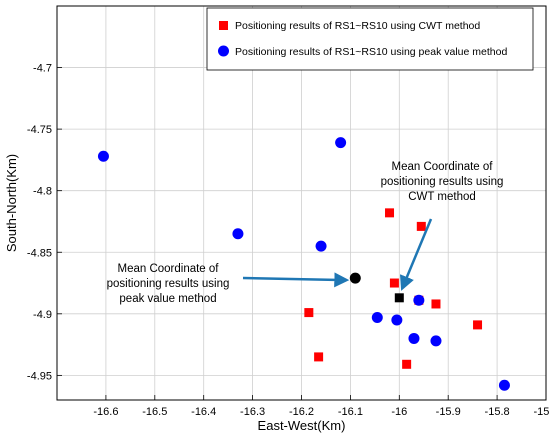 The height and width of the screenshot is (435, 550). Describe the element at coordinates (302, 425) in the screenshot. I see `x-axis-title: East-West(Km)` at that location.